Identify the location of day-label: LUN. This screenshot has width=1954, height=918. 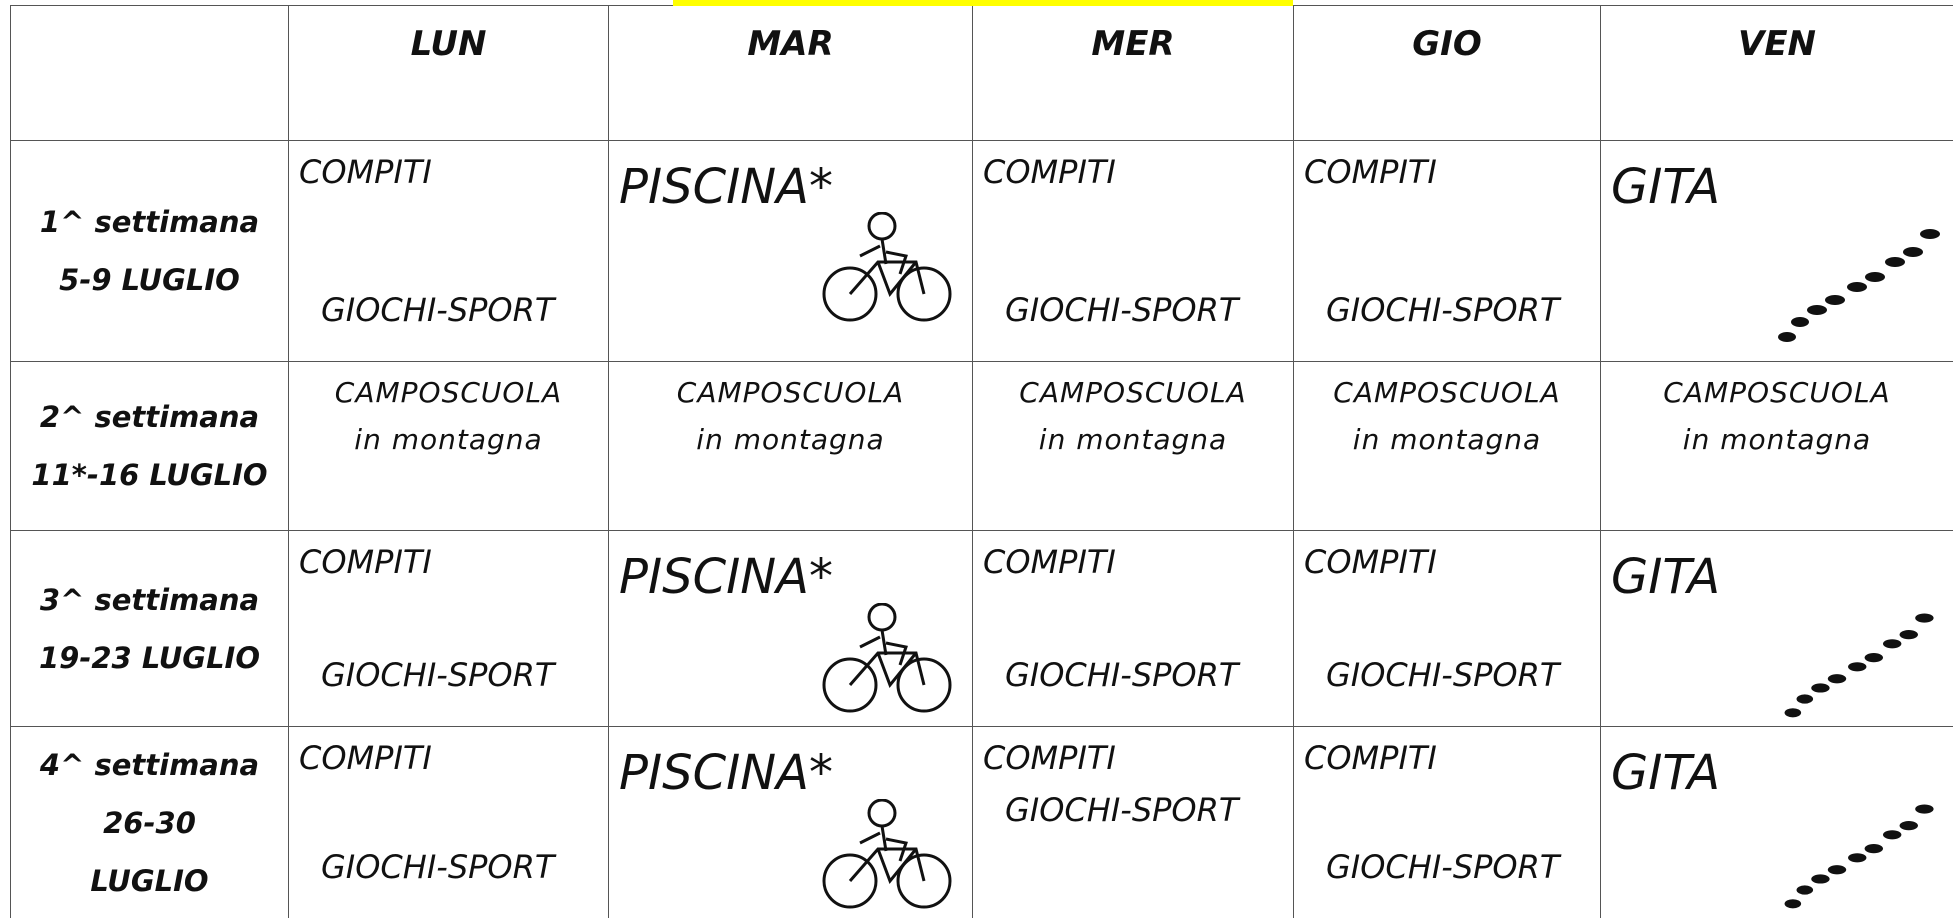
(448, 44).